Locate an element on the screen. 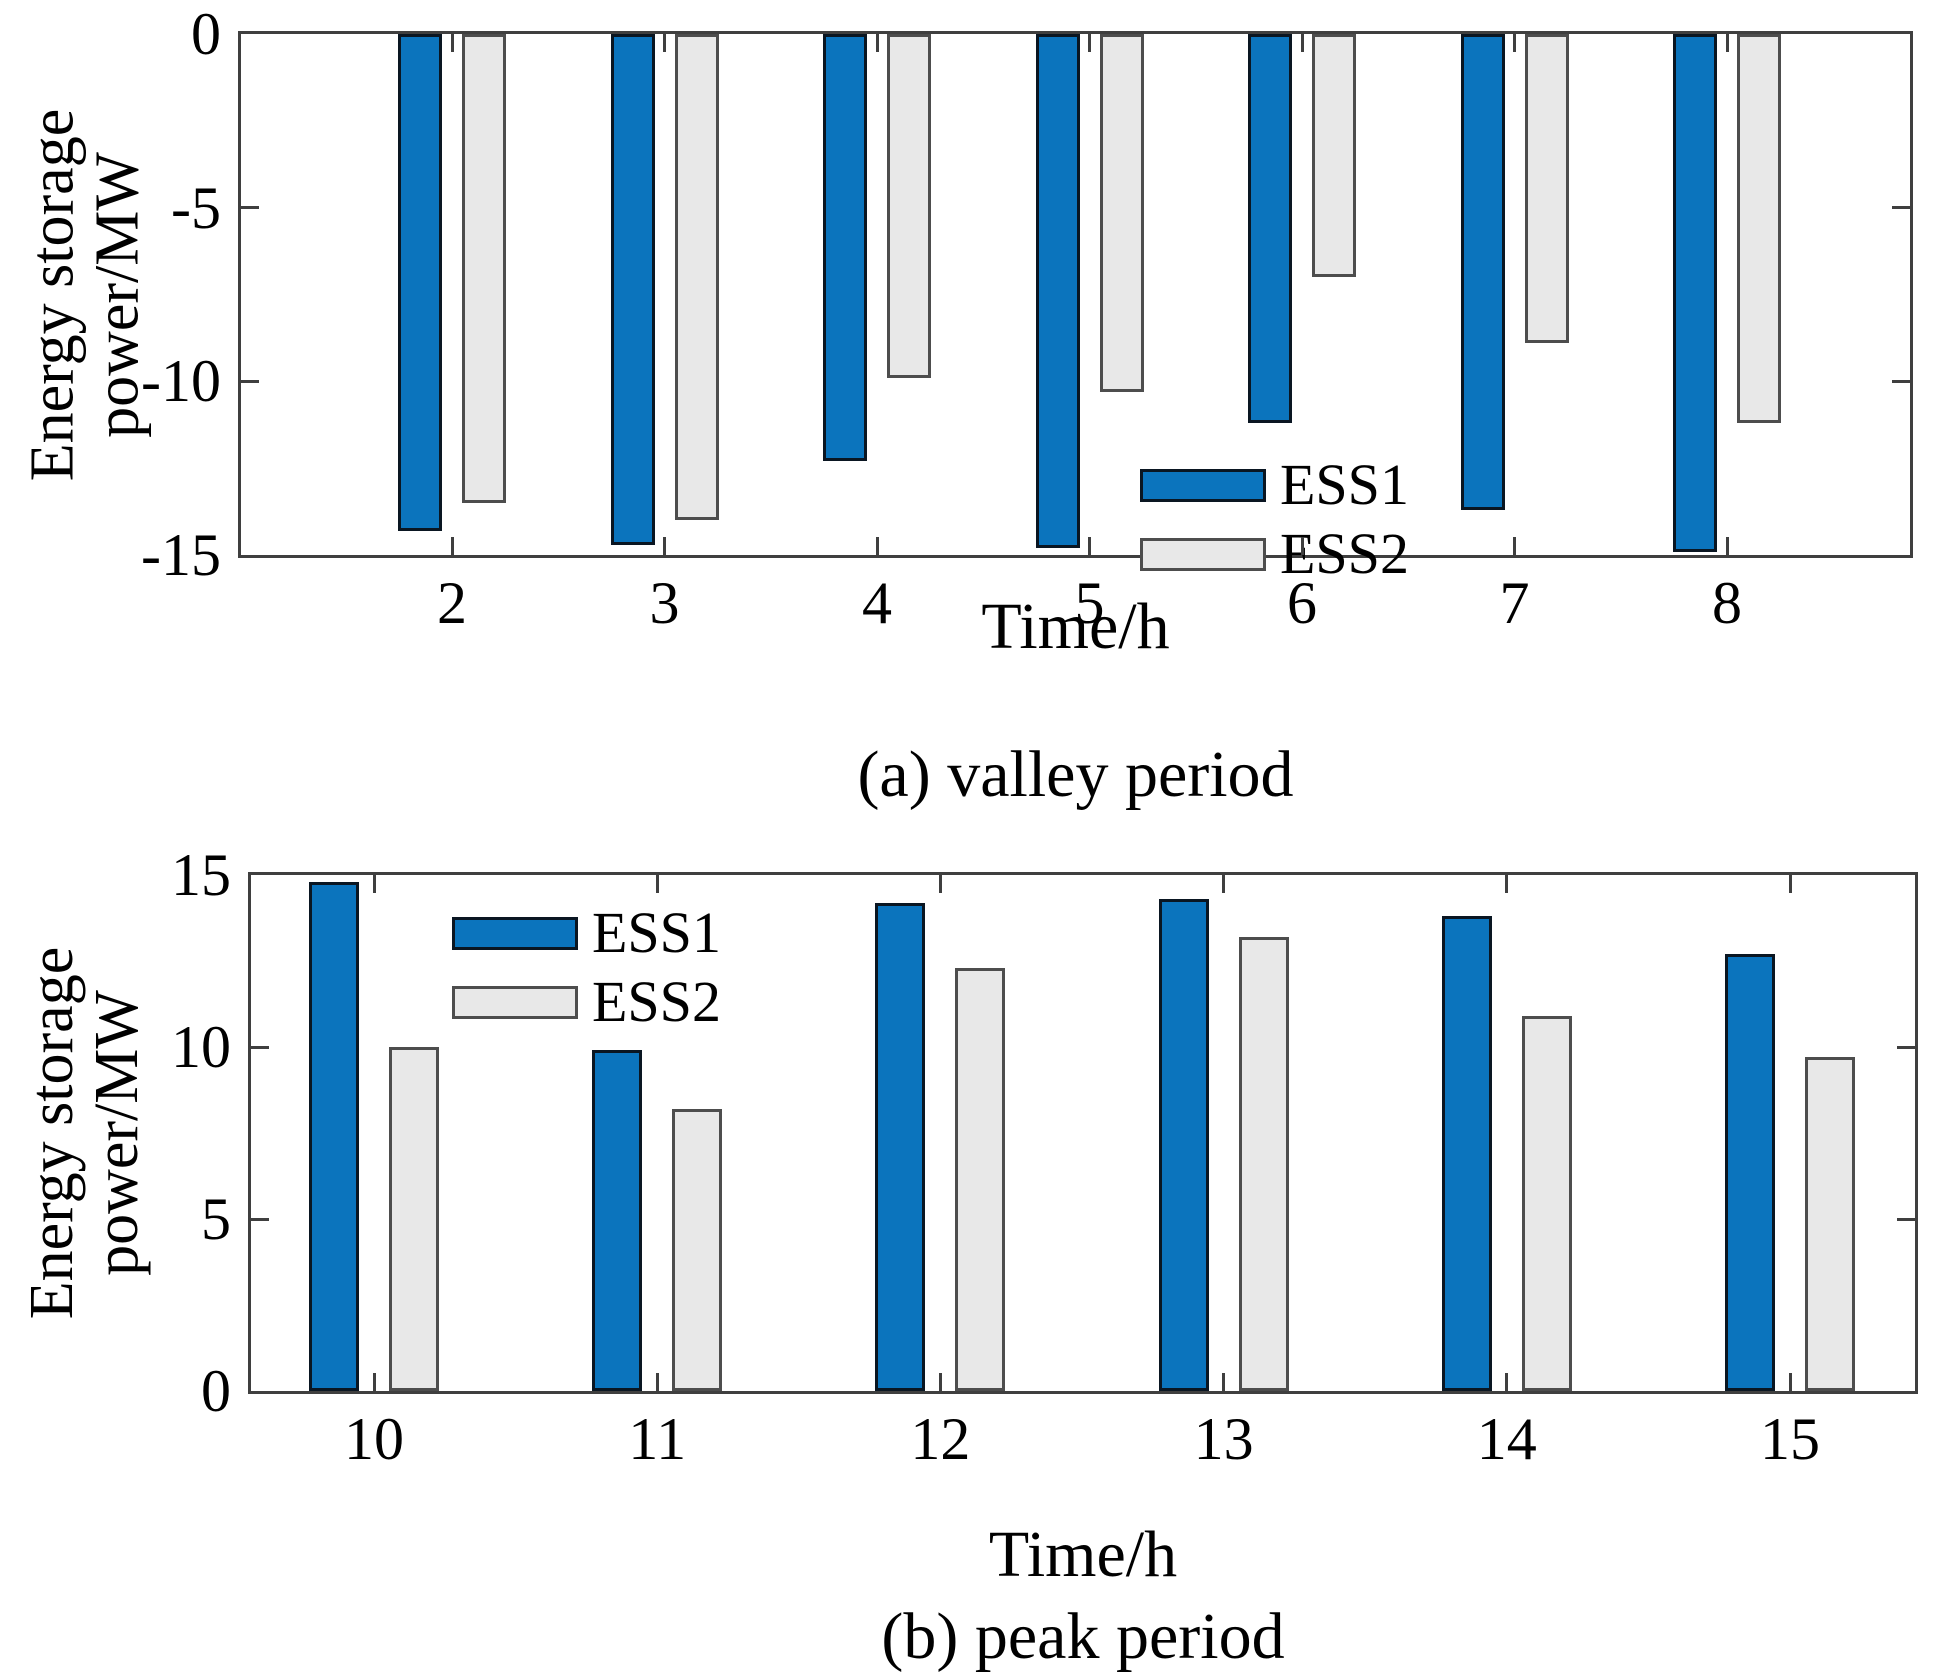 This screenshot has height=1680, width=1956. y-tick-label: -5 is located at coordinates (196, 207).